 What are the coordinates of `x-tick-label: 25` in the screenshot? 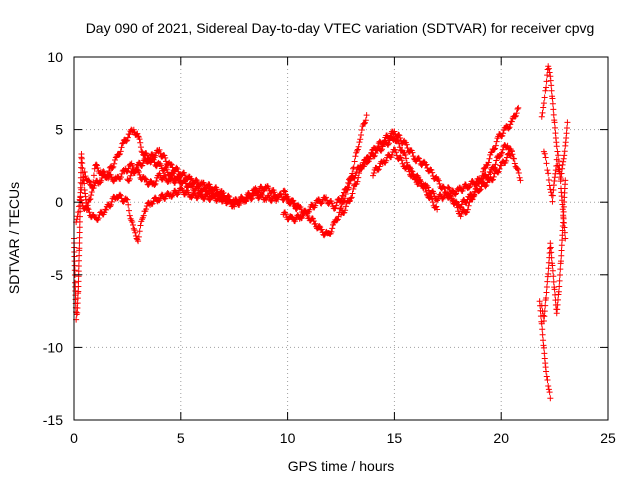 It's located at (608, 438).